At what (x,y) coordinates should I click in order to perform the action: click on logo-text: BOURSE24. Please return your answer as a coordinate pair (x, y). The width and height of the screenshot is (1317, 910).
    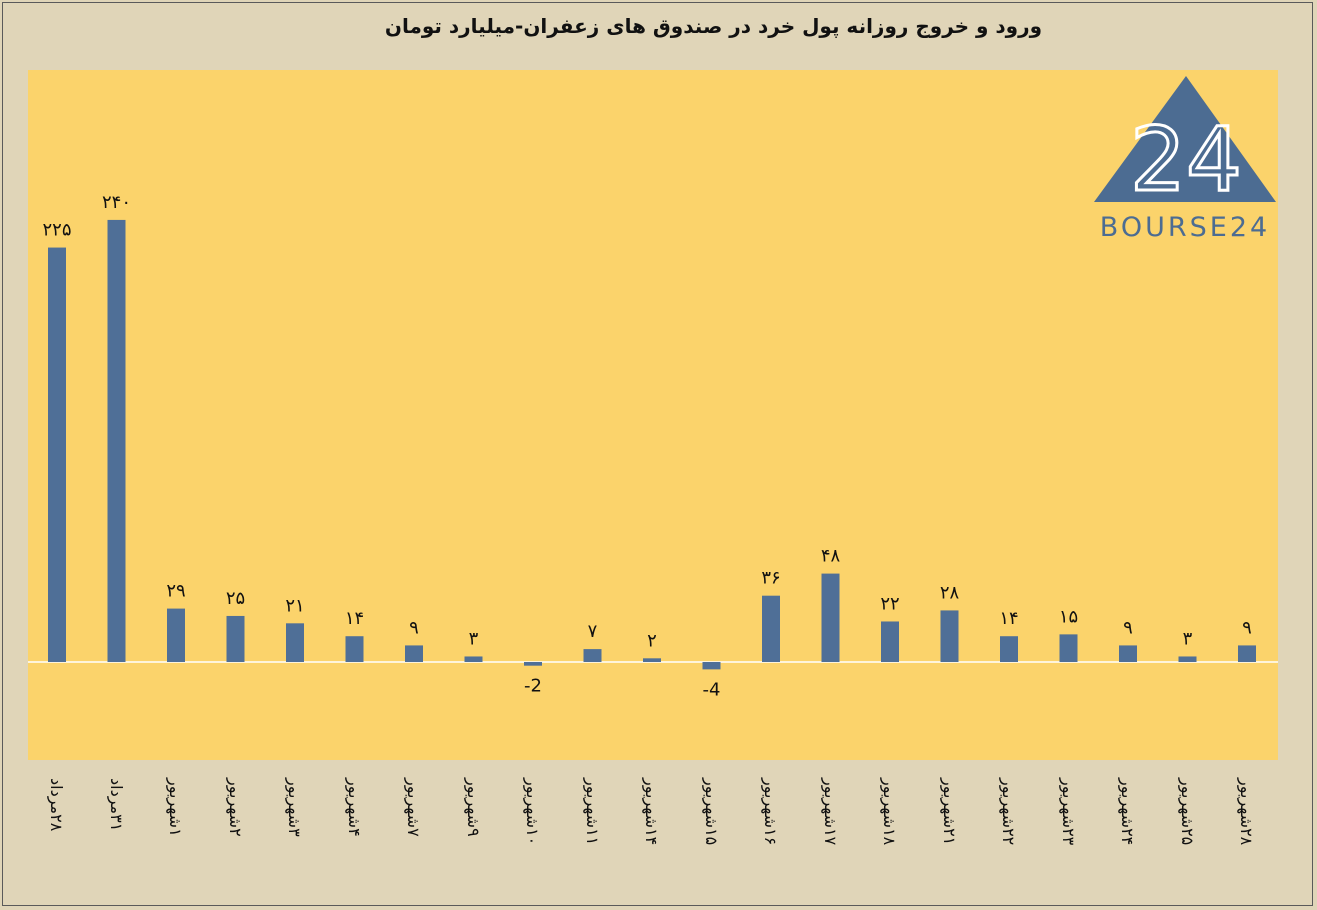
    Looking at the image, I should click on (1185, 227).